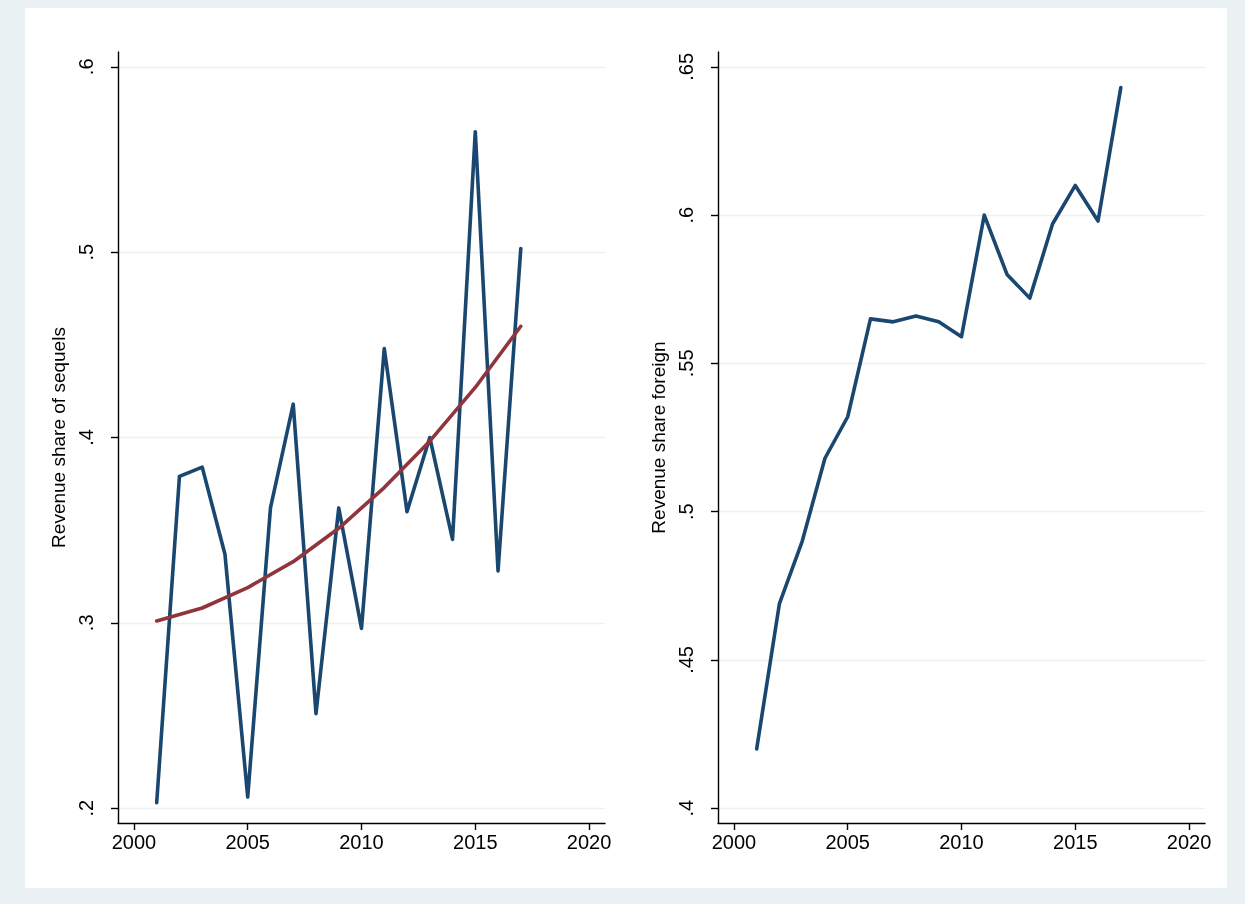 Image resolution: width=1245 pixels, height=904 pixels. What do you see at coordinates (58, 437) in the screenshot?
I see `y-axis-title: Revenue share of sequels` at bounding box center [58, 437].